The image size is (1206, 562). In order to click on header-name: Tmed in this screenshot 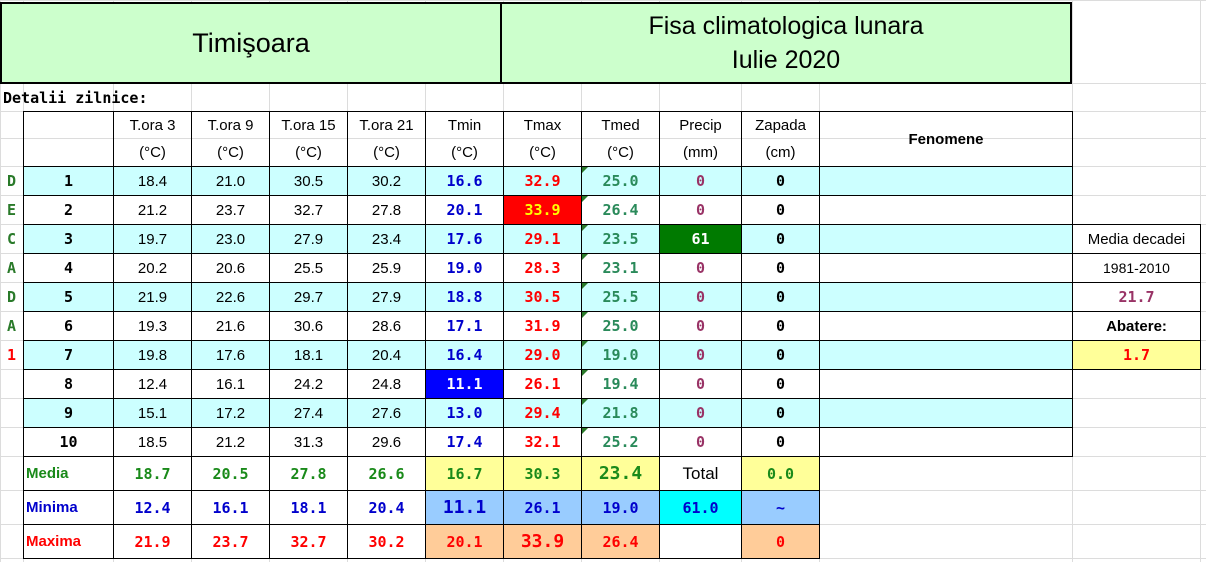, I will do `click(620, 125)`.